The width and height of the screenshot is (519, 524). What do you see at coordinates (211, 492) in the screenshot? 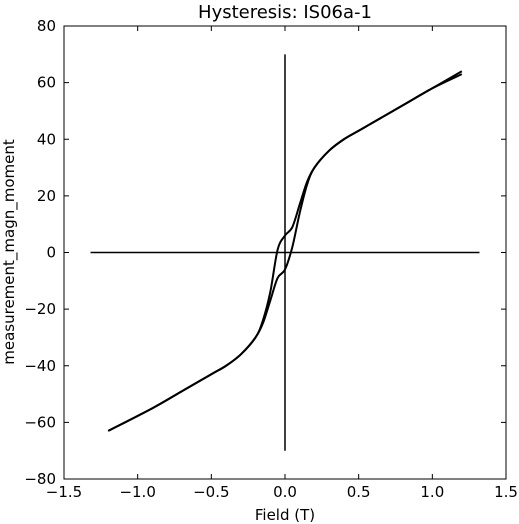
I see `x-tick-label: −0.5` at bounding box center [211, 492].